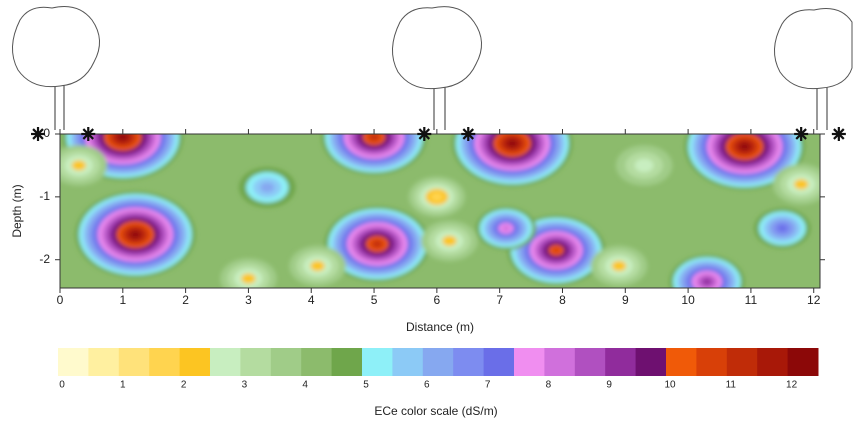  I want to click on x-axis-label: Distance (m), so click(440, 327).